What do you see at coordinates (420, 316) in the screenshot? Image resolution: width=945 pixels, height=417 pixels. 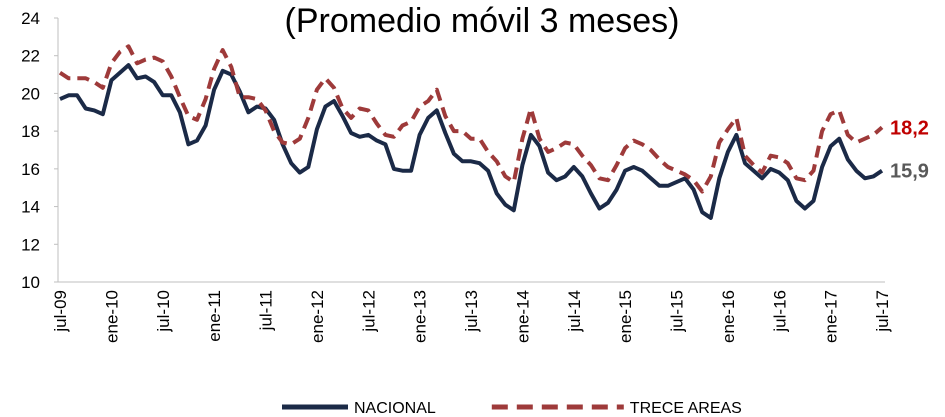 I see `x-tick-label: ene-13` at bounding box center [420, 316].